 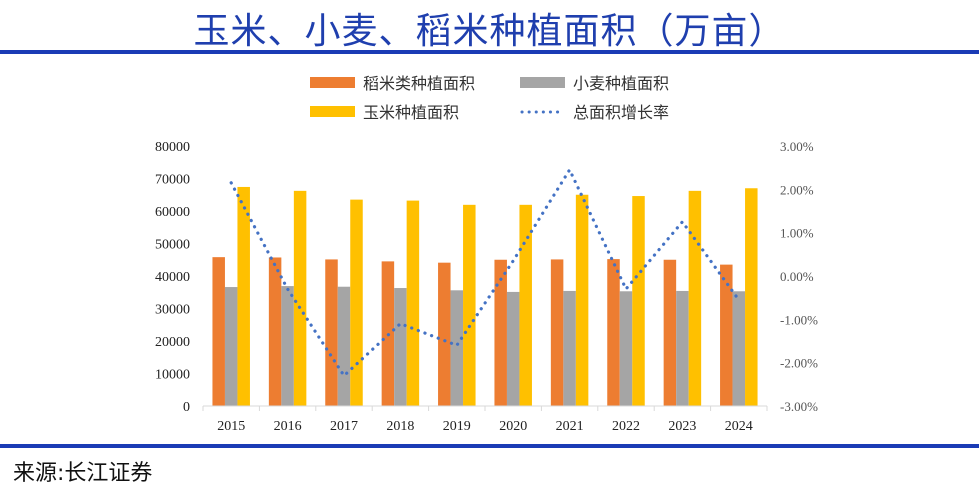 I want to click on x-tick-label: 2019, so click(x=457, y=426).